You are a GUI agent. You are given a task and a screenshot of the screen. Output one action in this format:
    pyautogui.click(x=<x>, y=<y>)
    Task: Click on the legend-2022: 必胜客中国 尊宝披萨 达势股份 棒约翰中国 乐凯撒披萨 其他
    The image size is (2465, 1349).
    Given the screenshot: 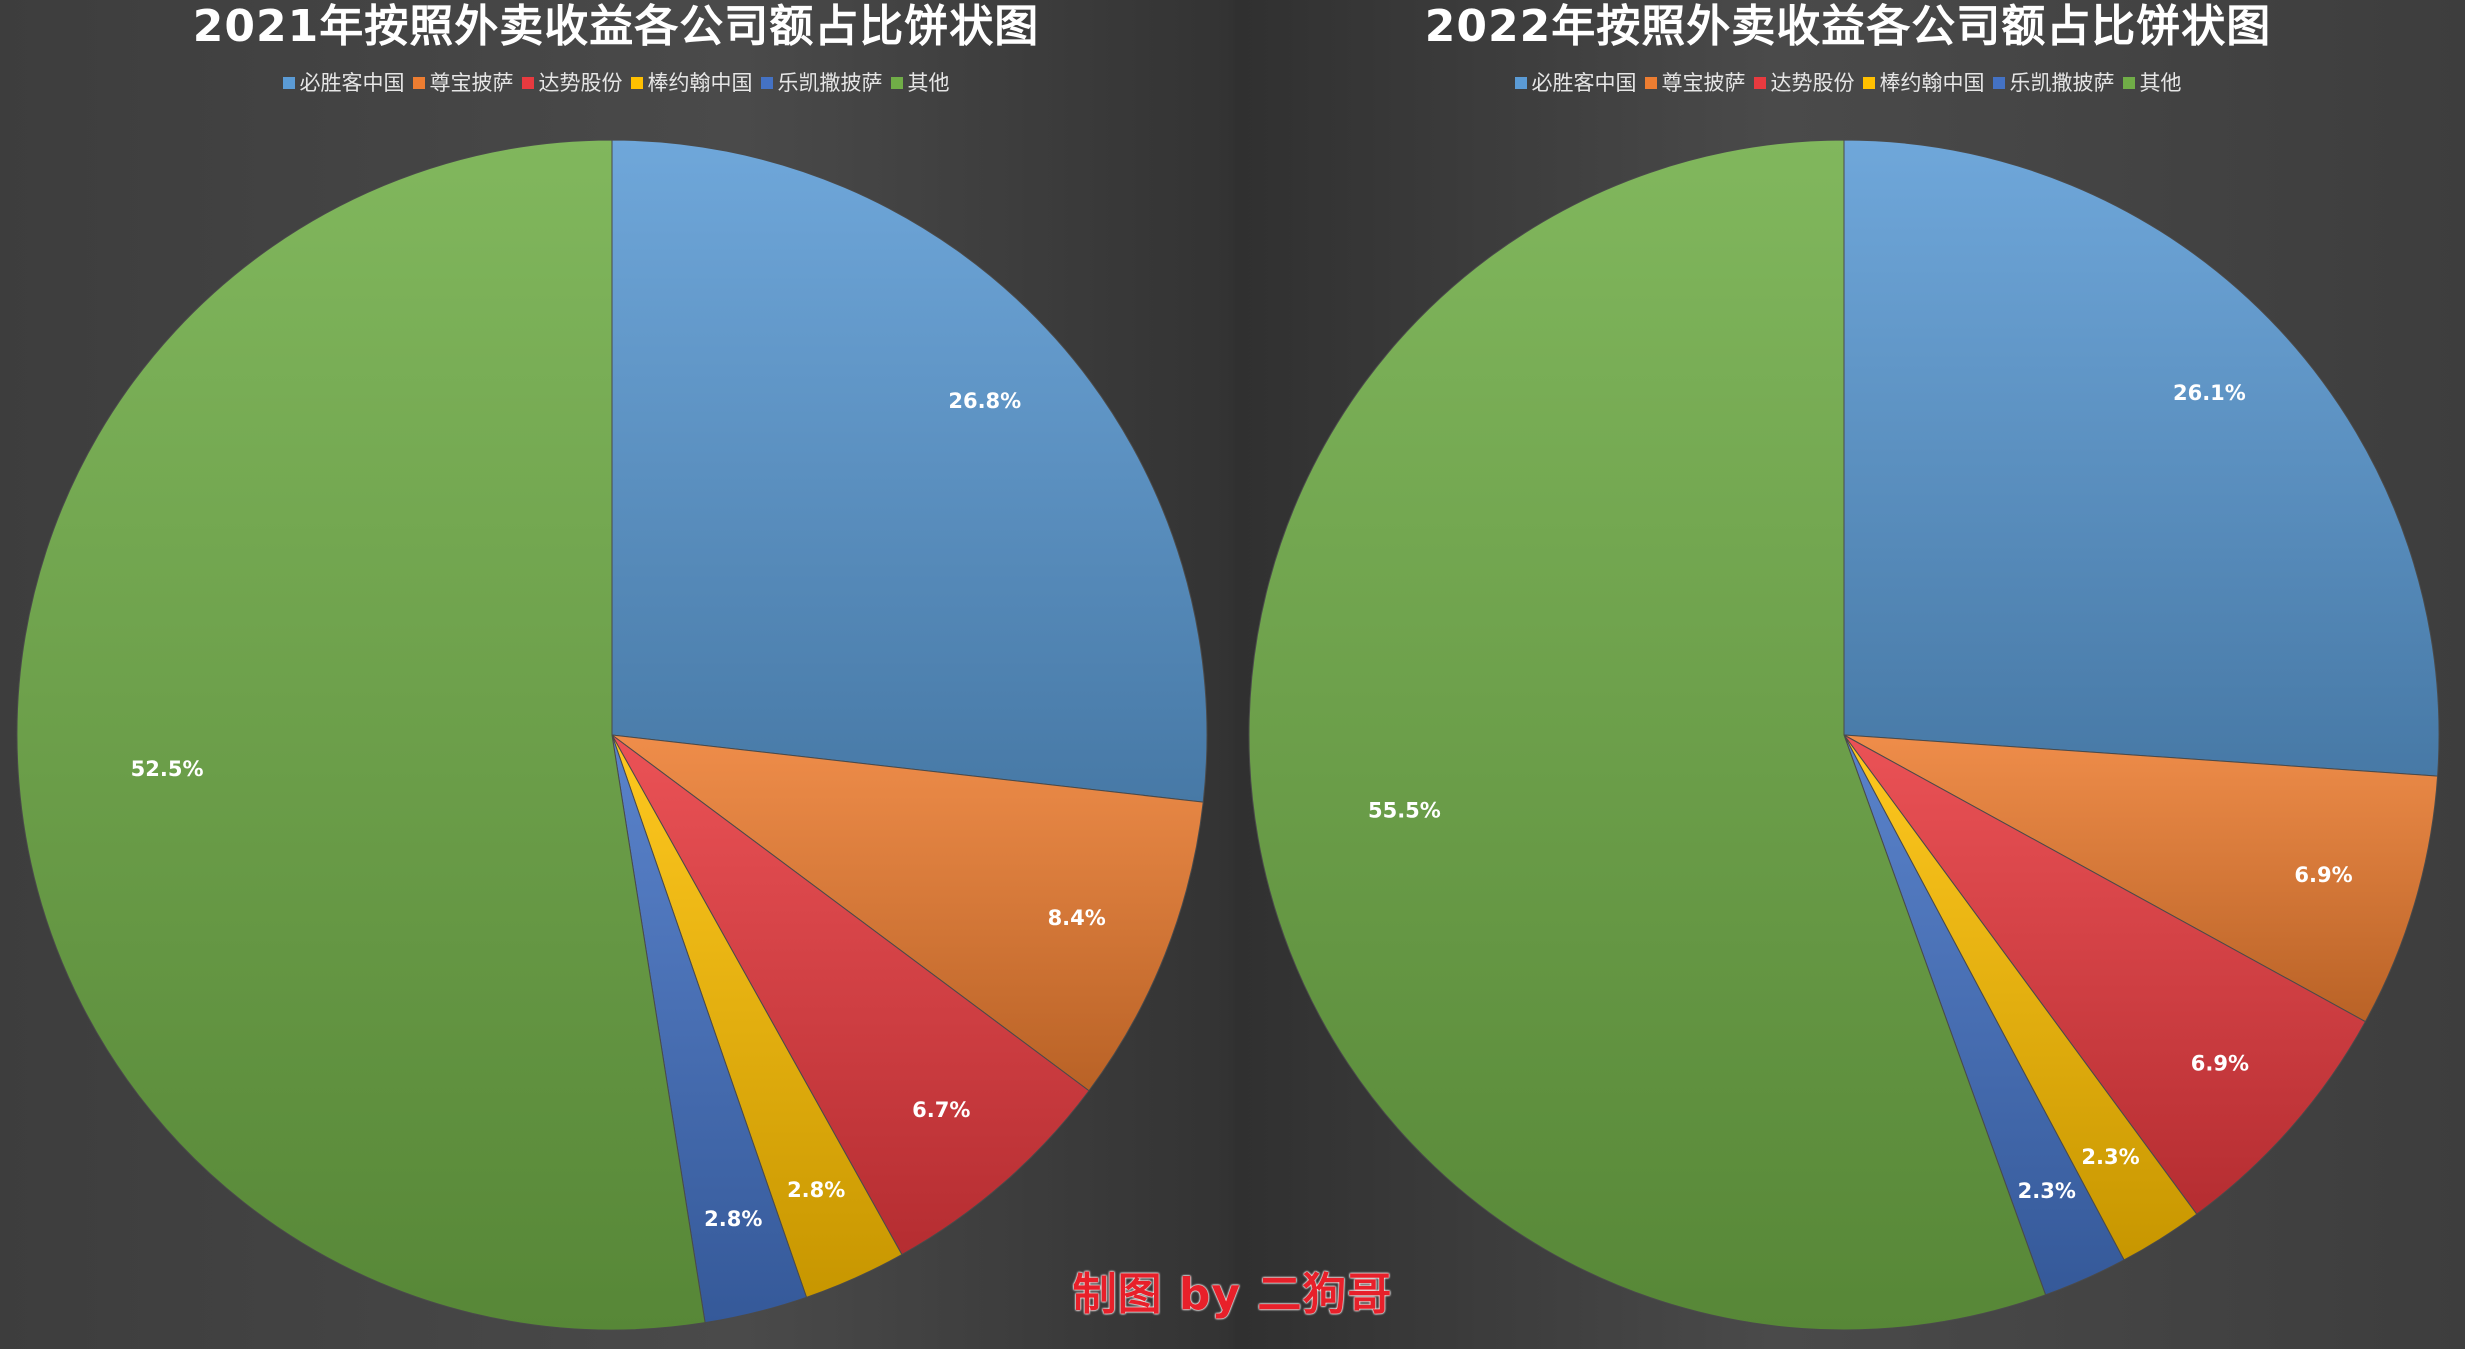 What is the action you would take?
    pyautogui.click(x=1848, y=83)
    